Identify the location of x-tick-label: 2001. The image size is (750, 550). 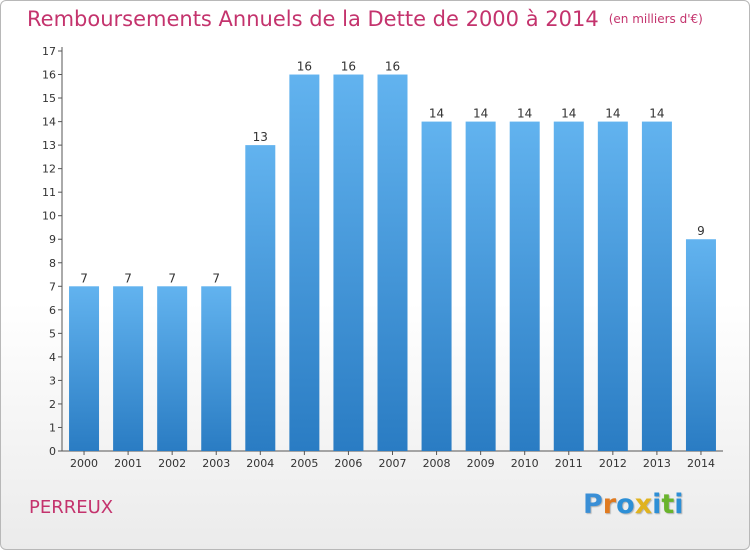
(128, 463).